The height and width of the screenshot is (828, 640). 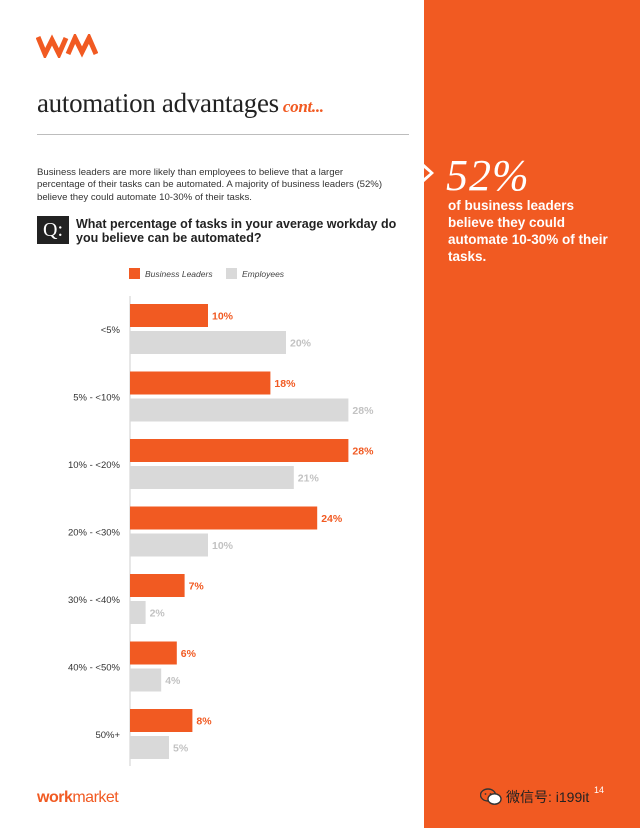 What do you see at coordinates (179, 273) in the screenshot?
I see `legend-label-business-leaders: Business Leaders` at bounding box center [179, 273].